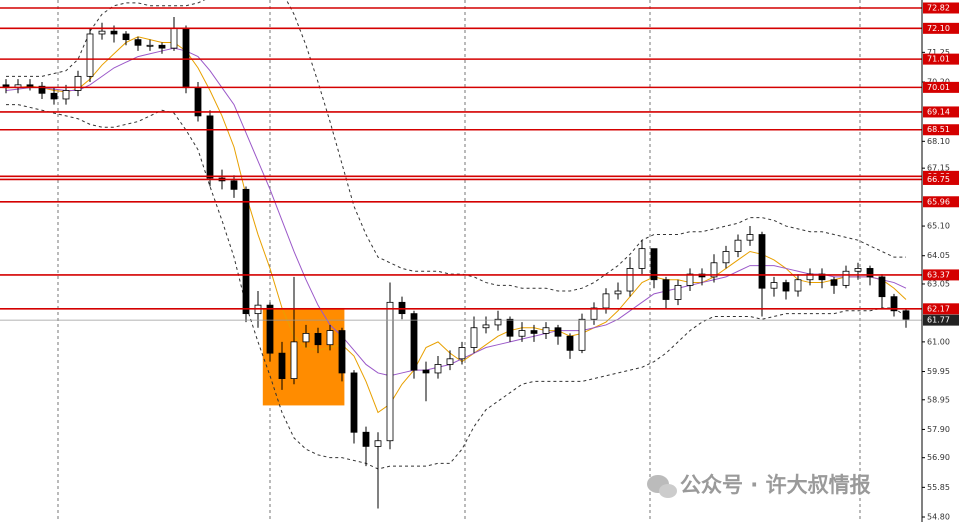 The width and height of the screenshot is (960, 522). Describe the element at coordinates (938, 517) in the screenshot. I see `y-tick-label: 54.80` at that location.